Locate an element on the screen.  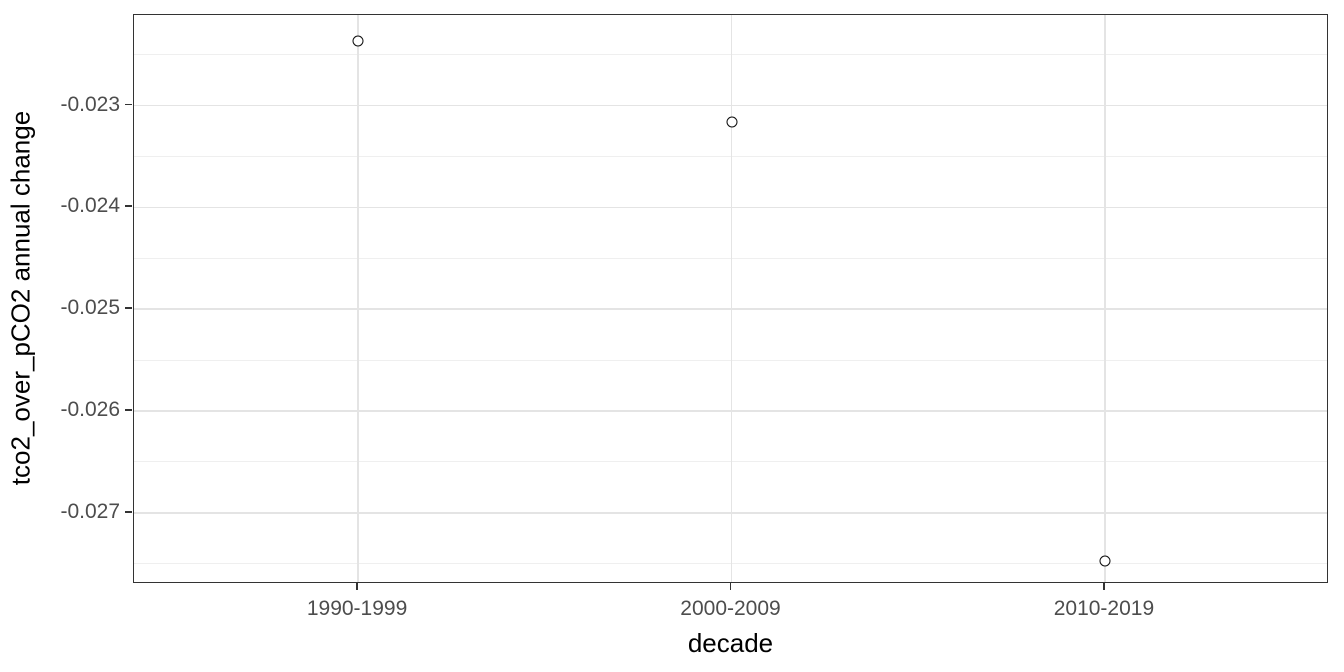
y-tick-label: -0.026 is located at coordinates (90, 409).